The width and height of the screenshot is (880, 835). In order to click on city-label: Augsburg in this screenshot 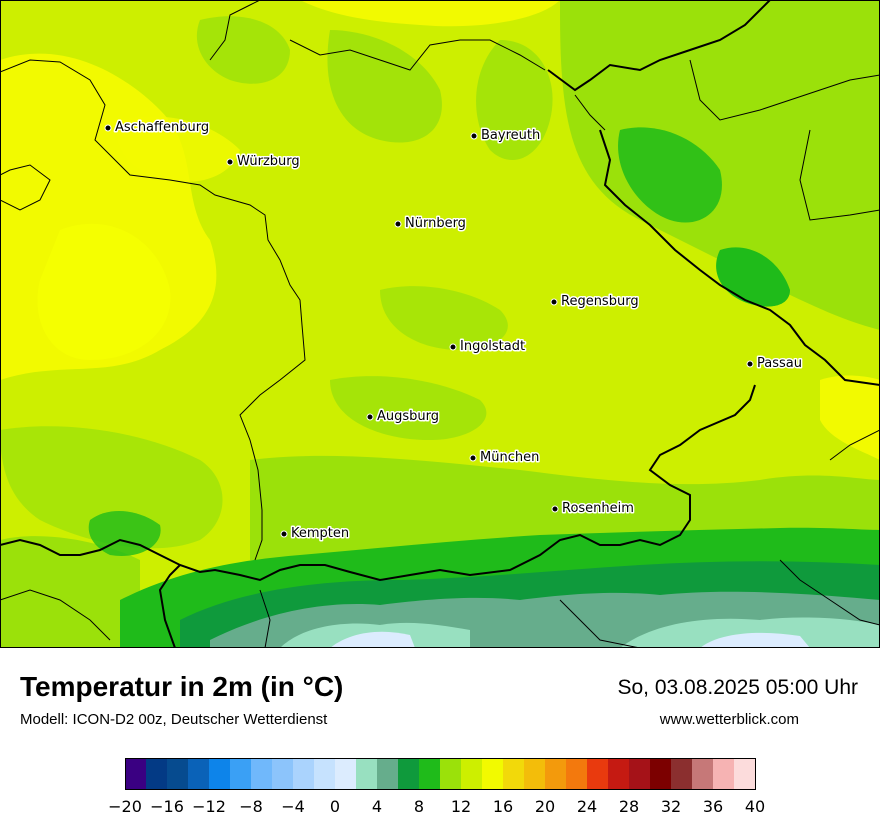, I will do `click(408, 416)`.